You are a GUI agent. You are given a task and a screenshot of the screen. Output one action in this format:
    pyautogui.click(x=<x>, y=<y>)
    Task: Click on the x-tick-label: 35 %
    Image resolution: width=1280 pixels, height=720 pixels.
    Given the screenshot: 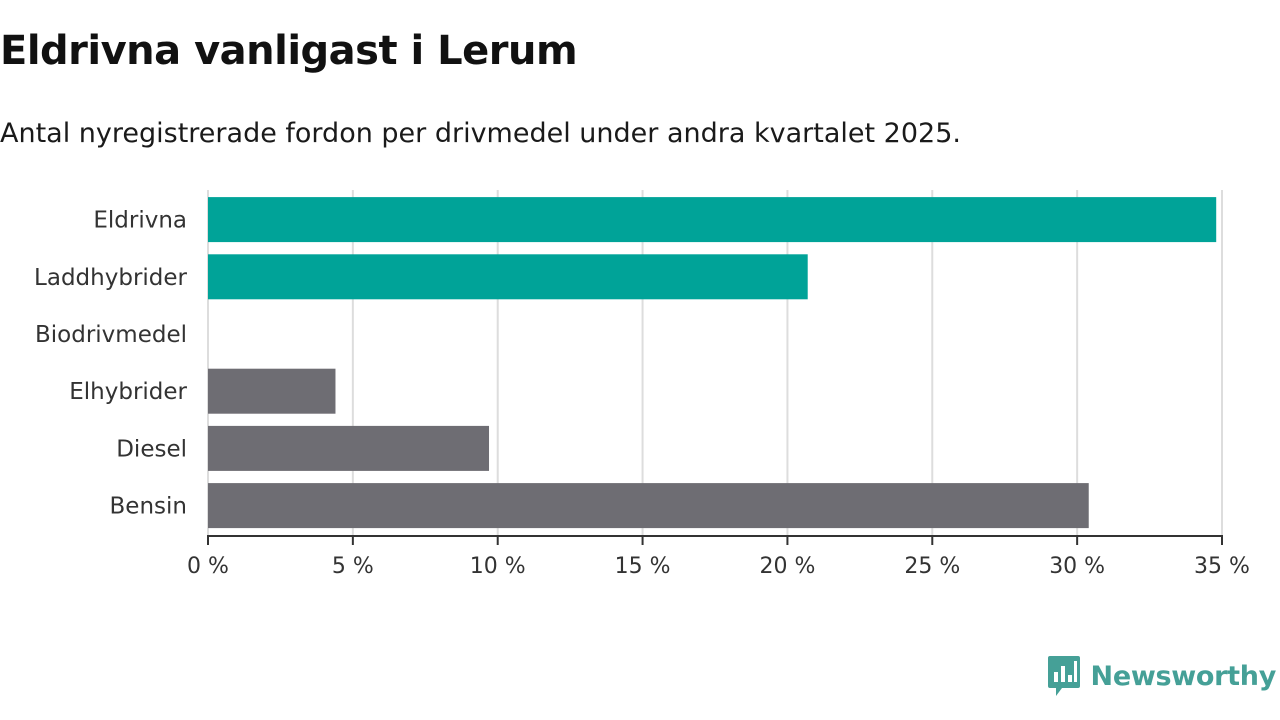 What is the action you would take?
    pyautogui.click(x=1222, y=566)
    